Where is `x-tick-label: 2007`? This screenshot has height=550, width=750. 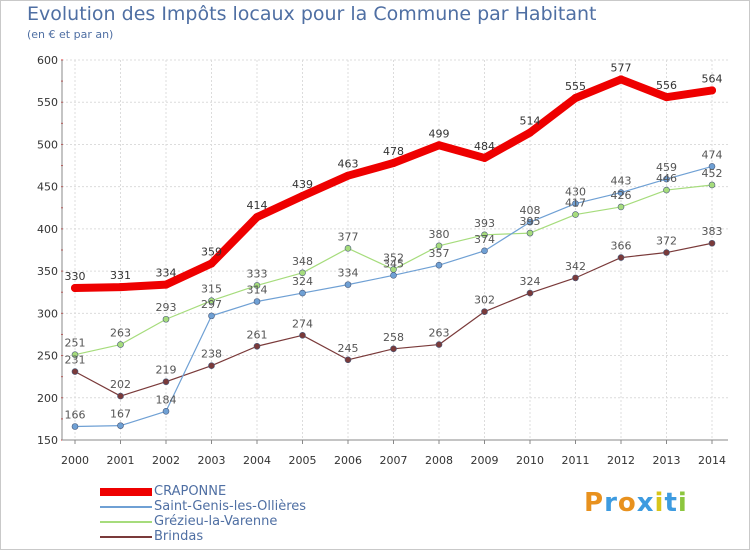
x-tick-label: 2007 is located at coordinates (394, 460).